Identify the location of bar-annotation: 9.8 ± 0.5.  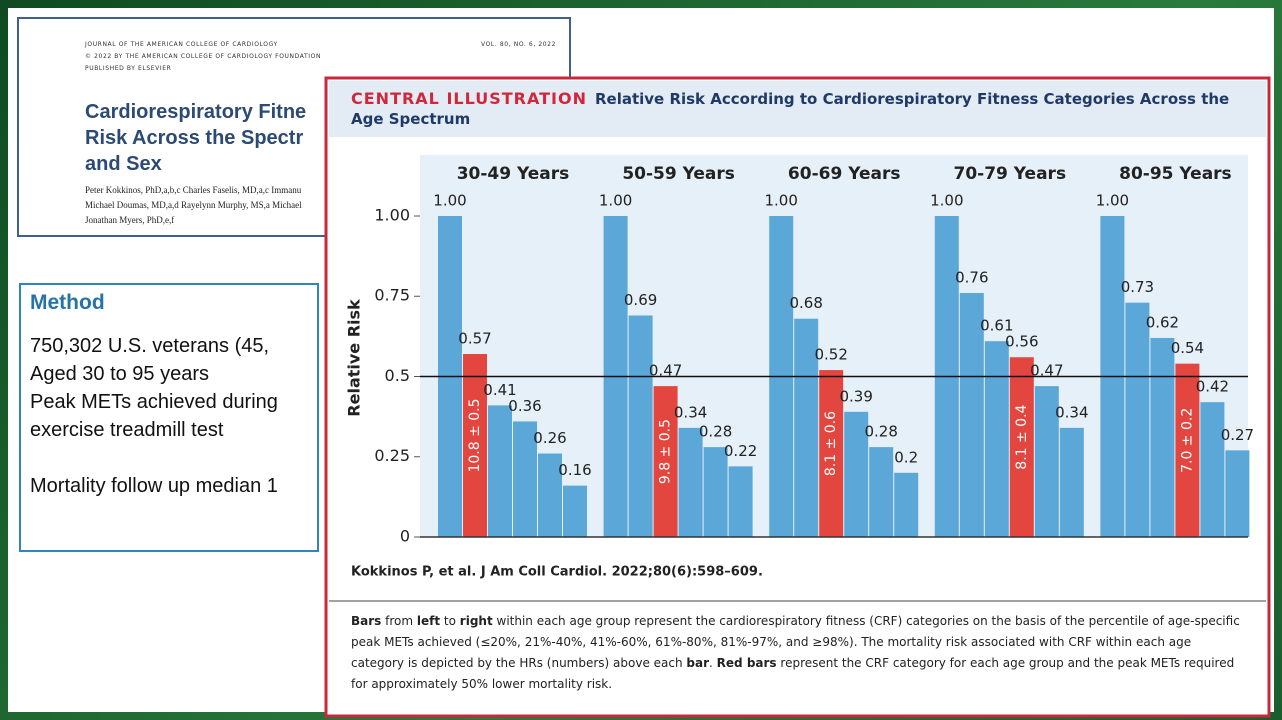
(666, 451).